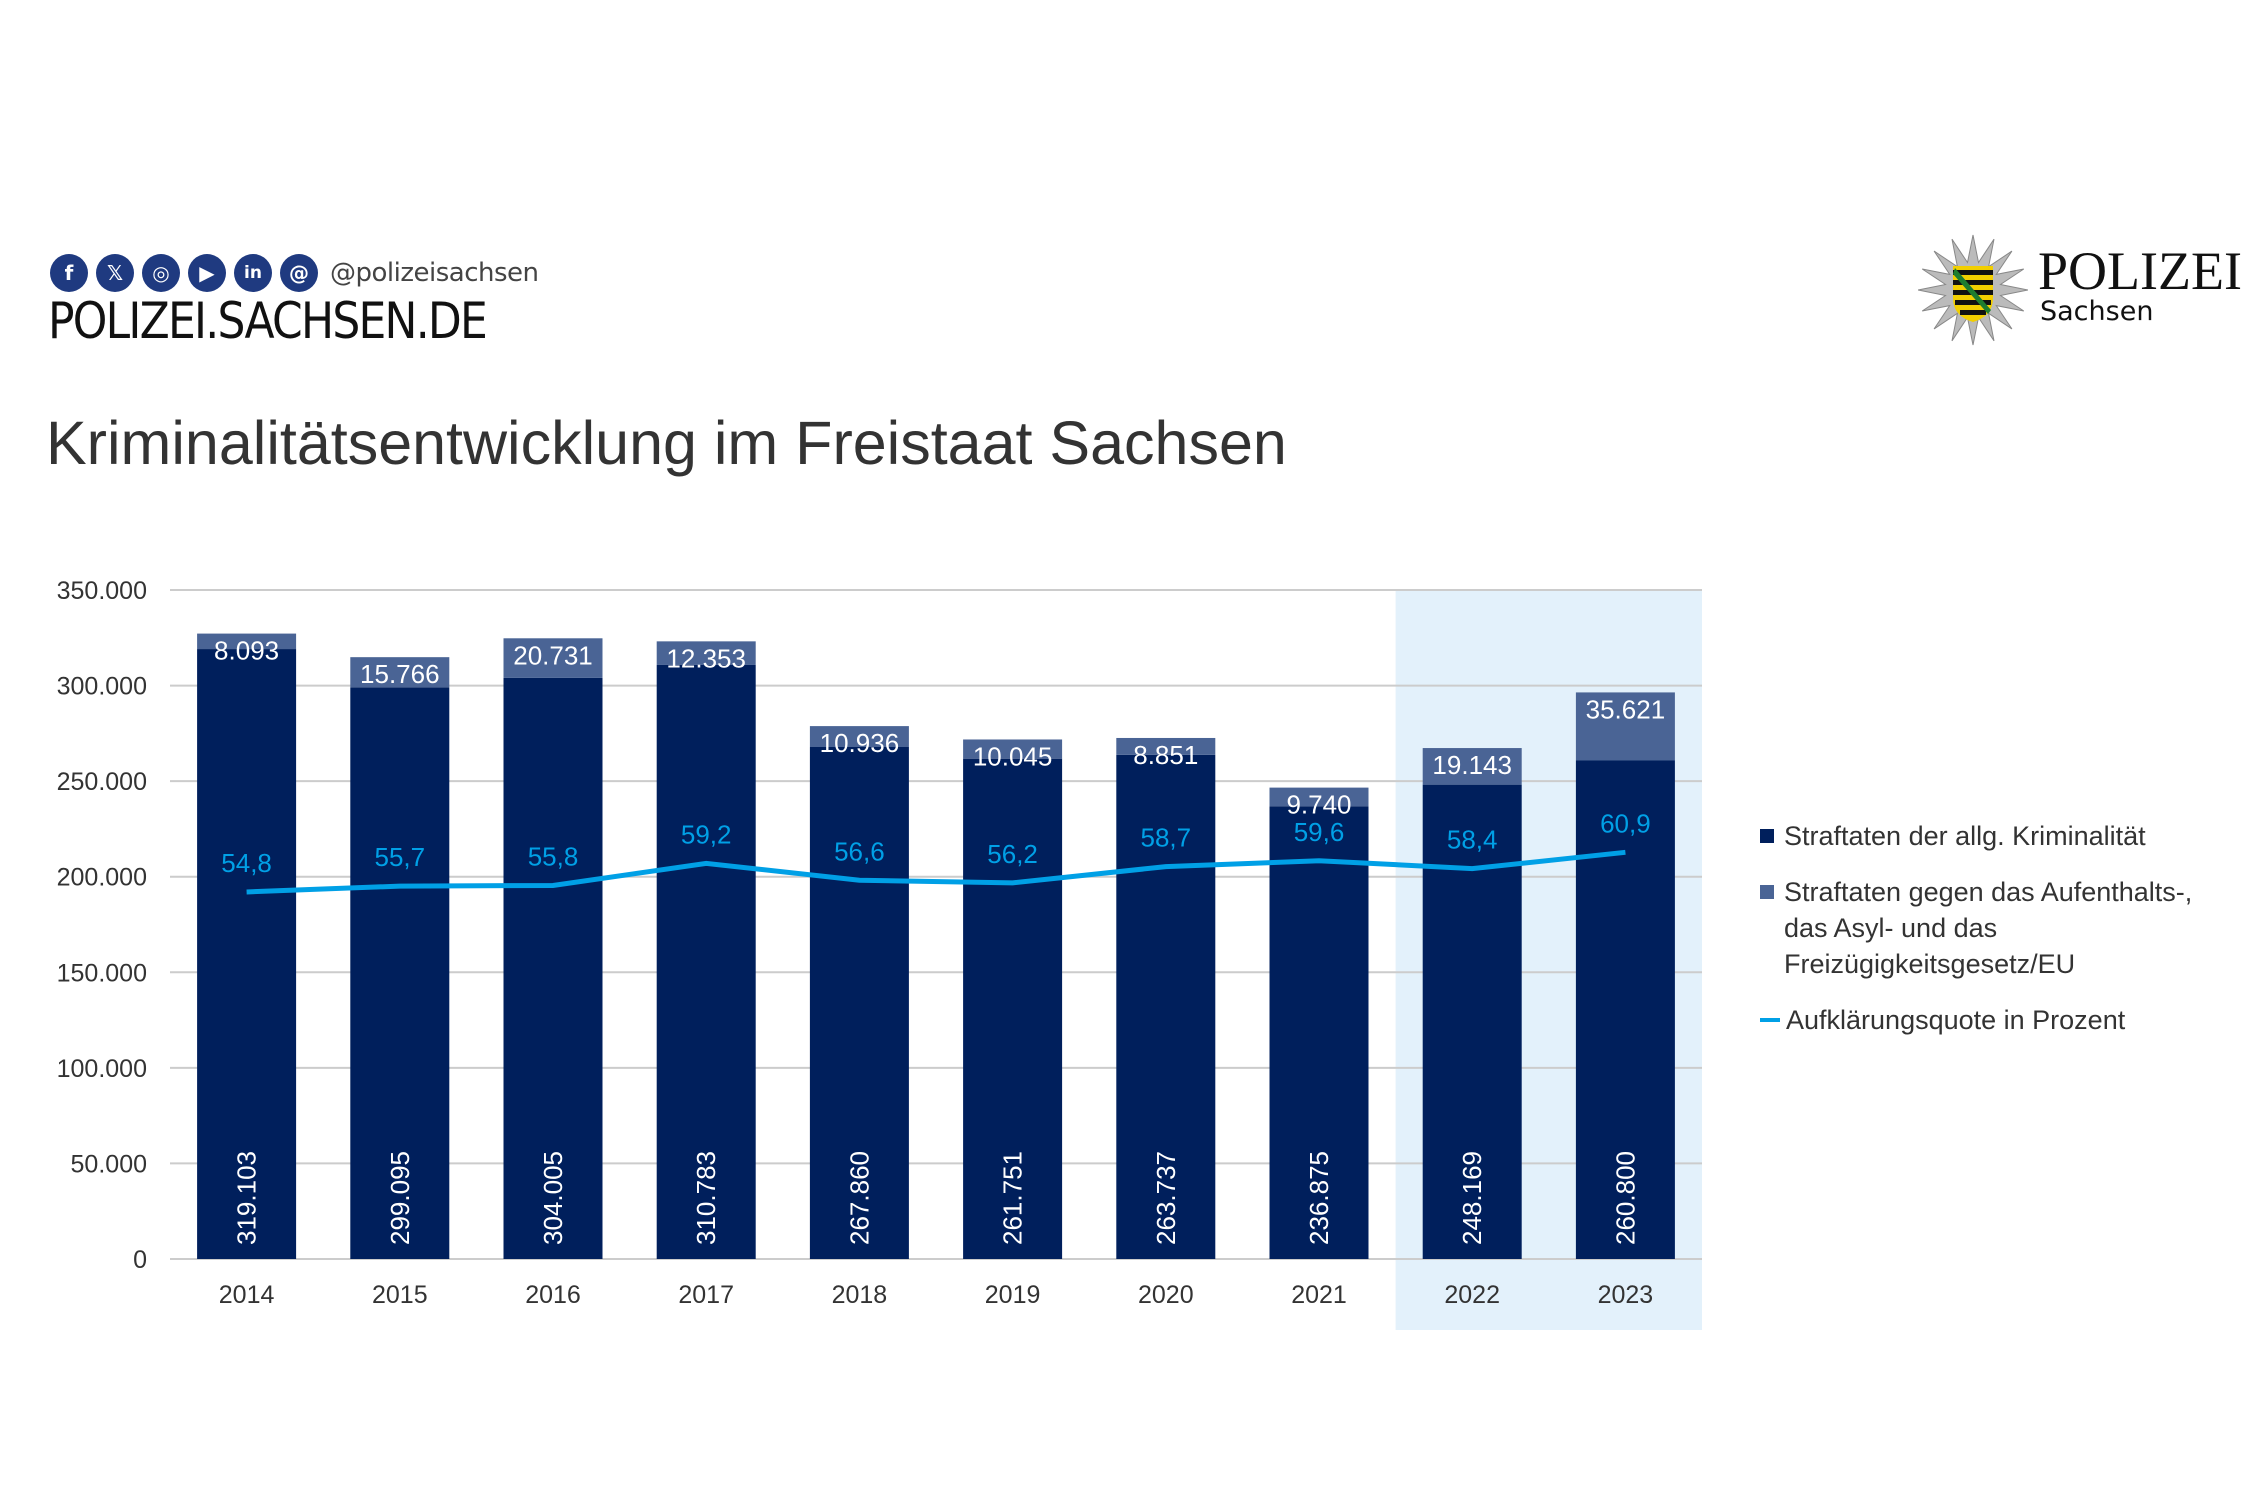 The width and height of the screenshot is (2250, 1500). I want to click on data-label-quote: 55,8, so click(553, 856).